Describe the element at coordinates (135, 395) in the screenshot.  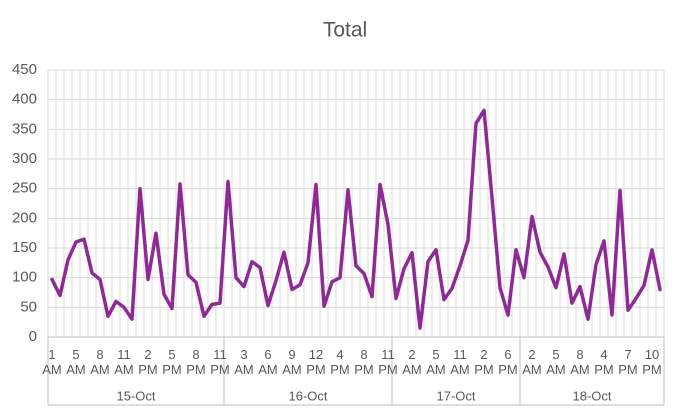
I see `group-label: 15-Oct` at that location.